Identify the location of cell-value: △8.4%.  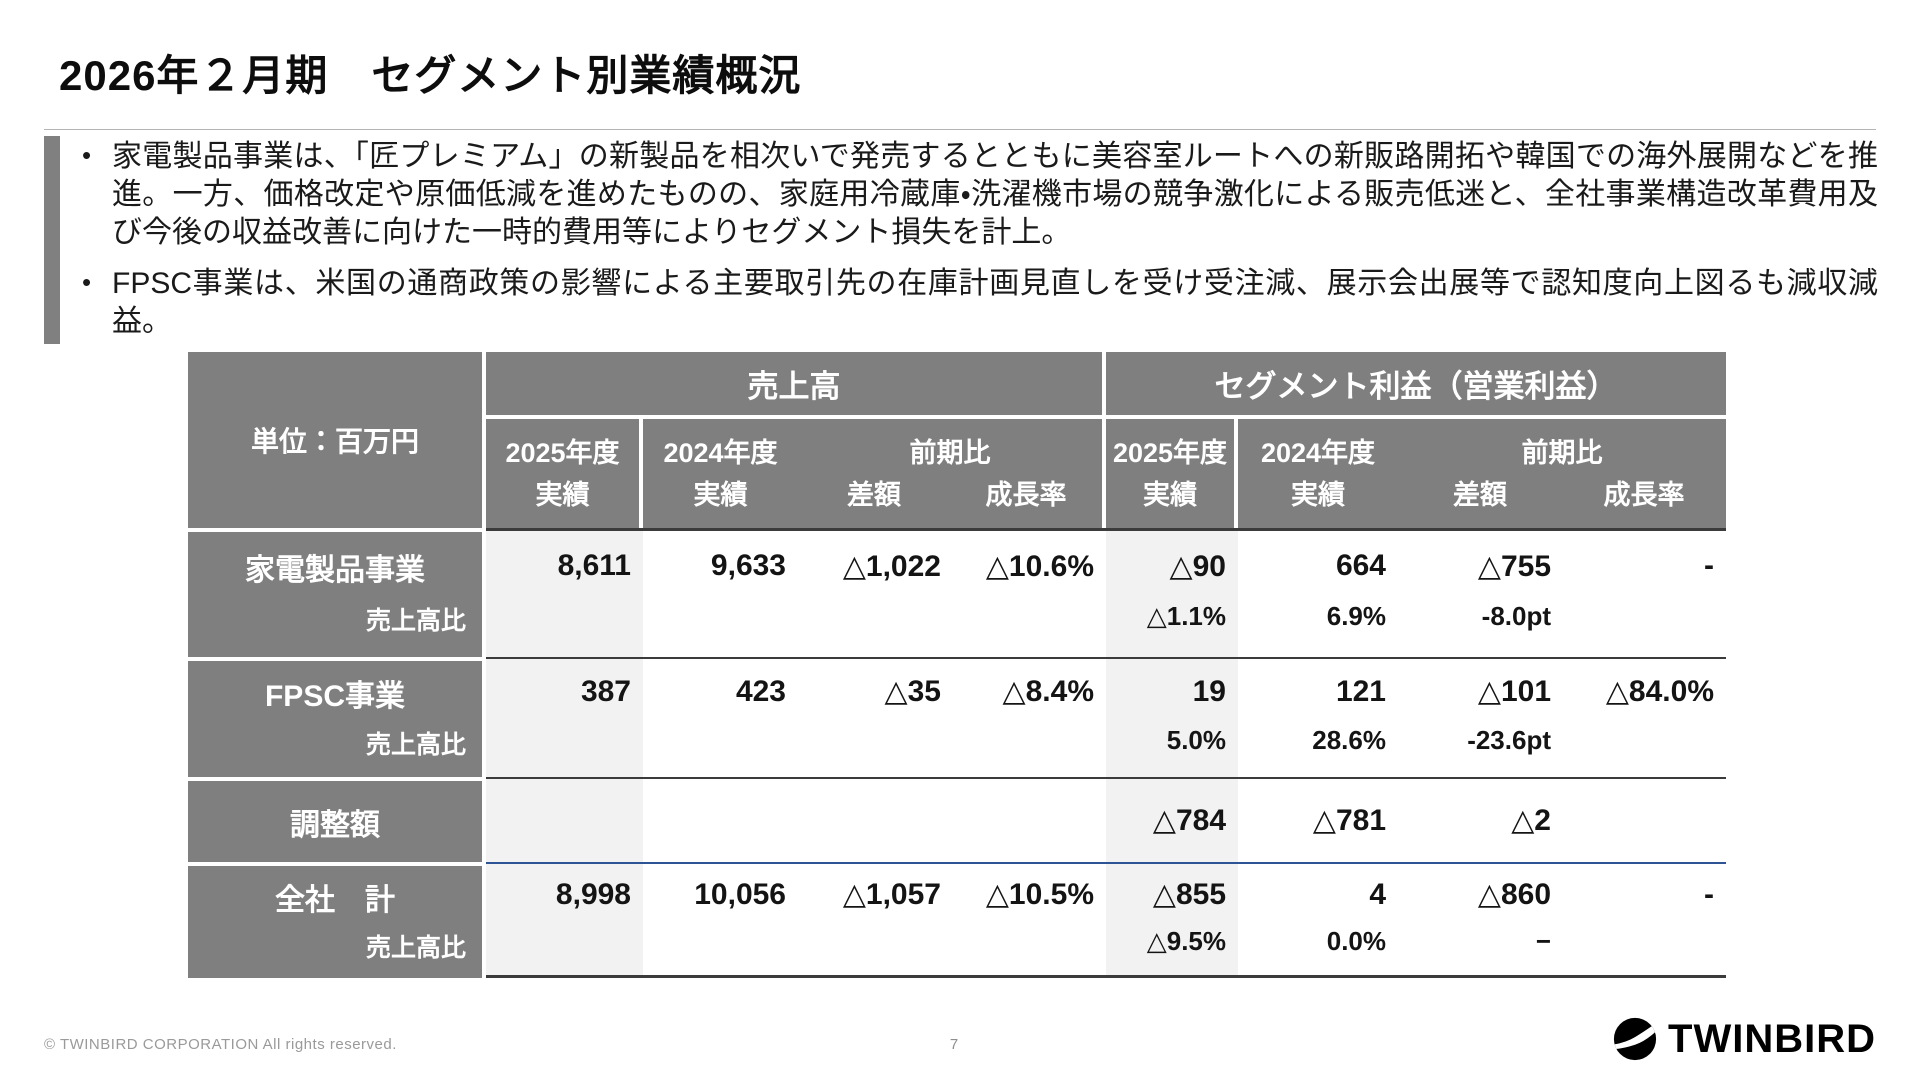
(1048, 692).